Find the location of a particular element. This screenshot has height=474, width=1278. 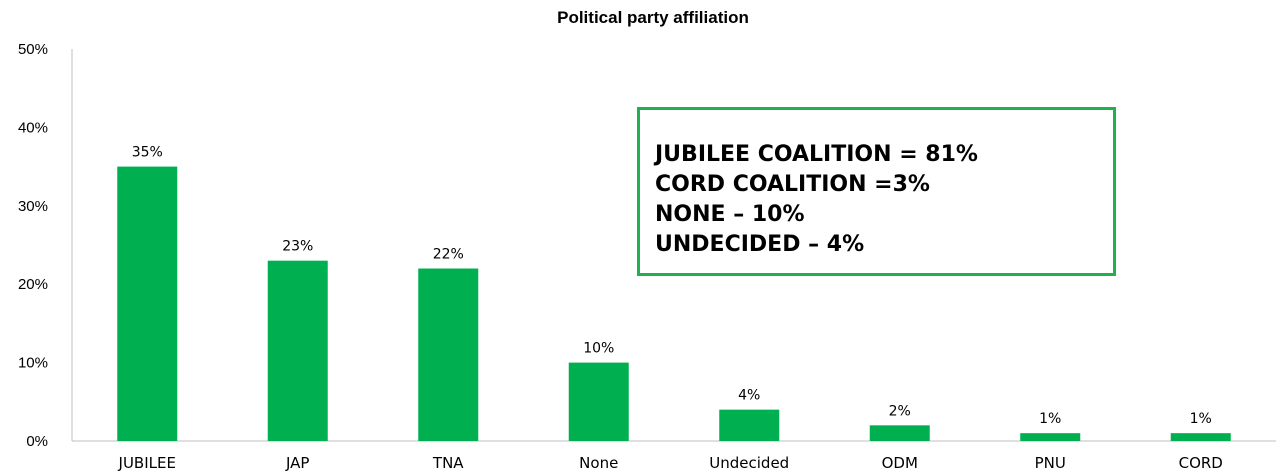

y-tick-label: 40% is located at coordinates (33, 127).